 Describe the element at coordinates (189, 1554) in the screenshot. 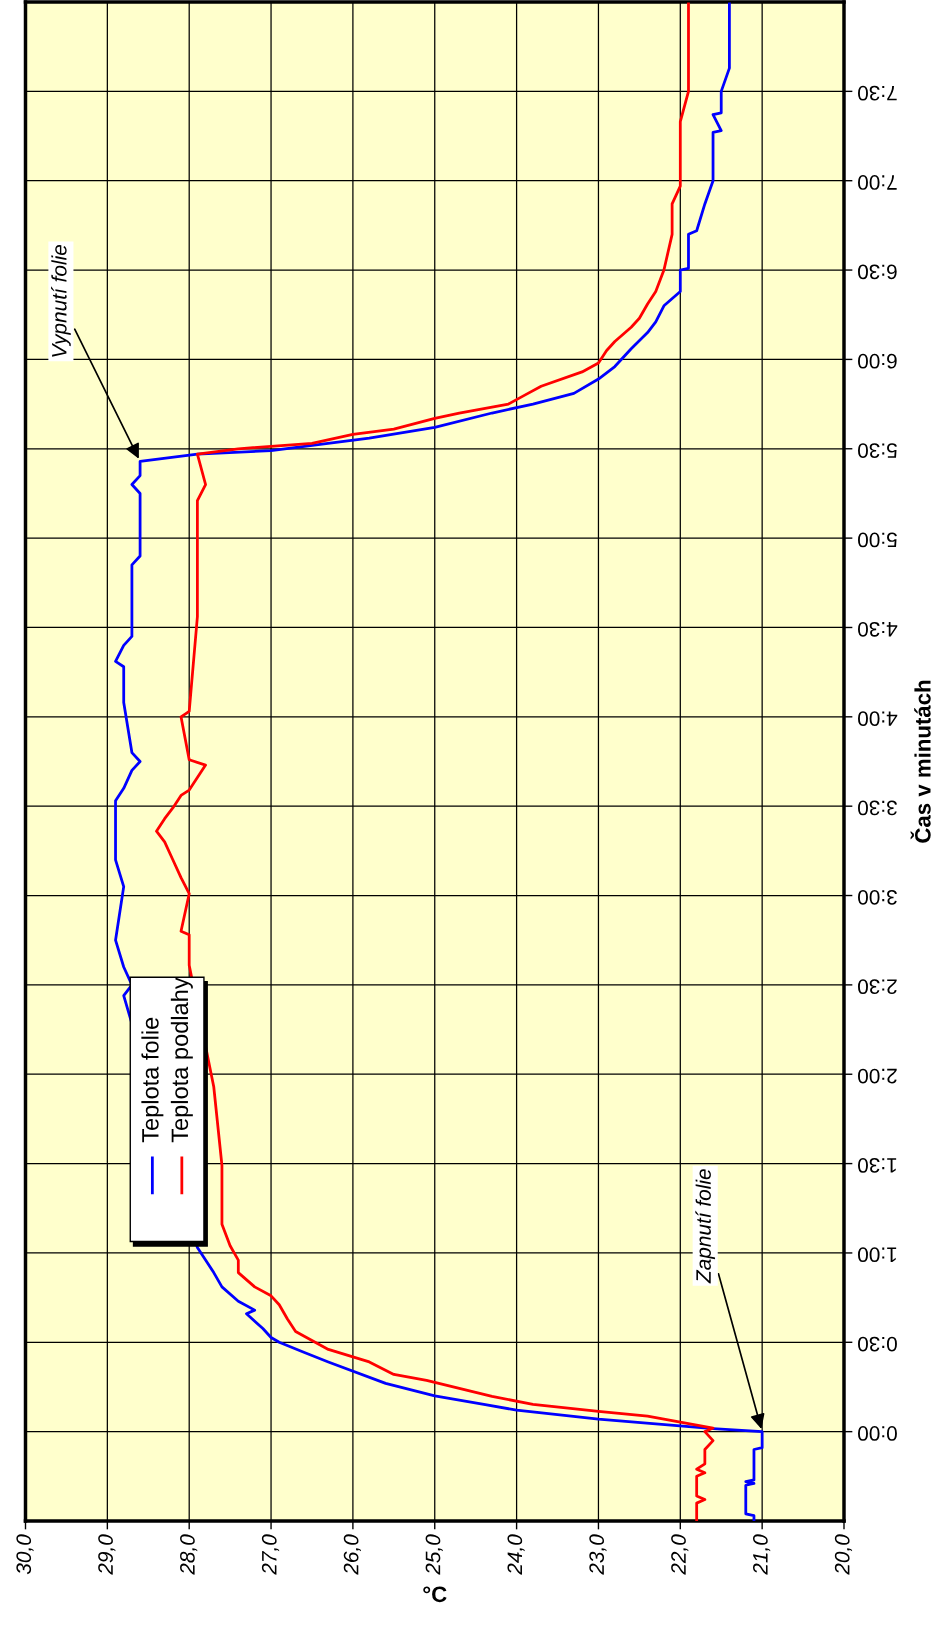

I see `x-tick-label: 28,0` at that location.